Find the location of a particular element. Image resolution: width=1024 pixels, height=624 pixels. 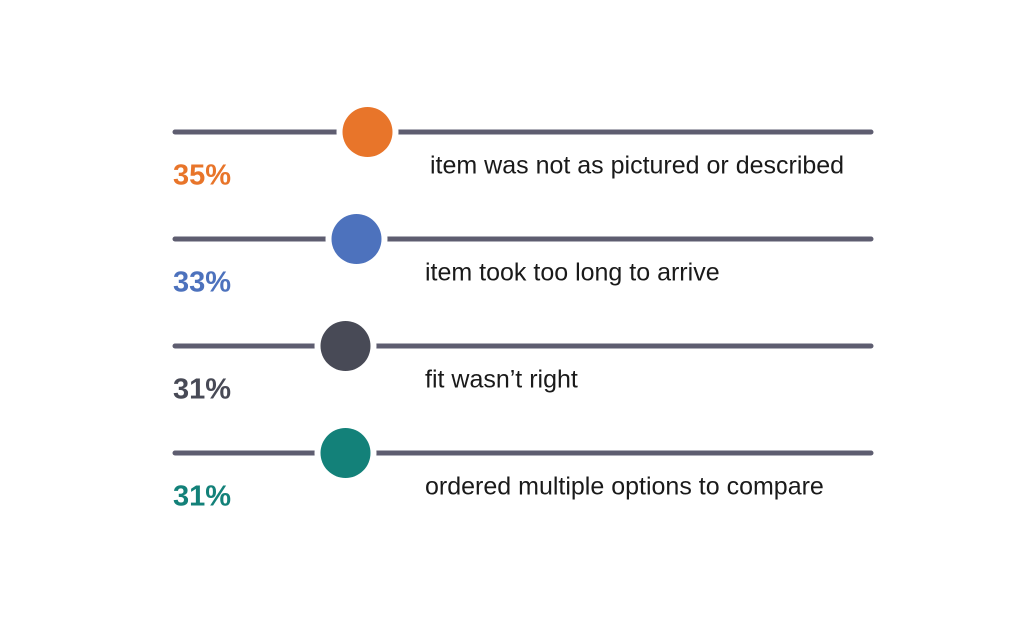

category-label: item was not as pictured or described is located at coordinates (637, 166).